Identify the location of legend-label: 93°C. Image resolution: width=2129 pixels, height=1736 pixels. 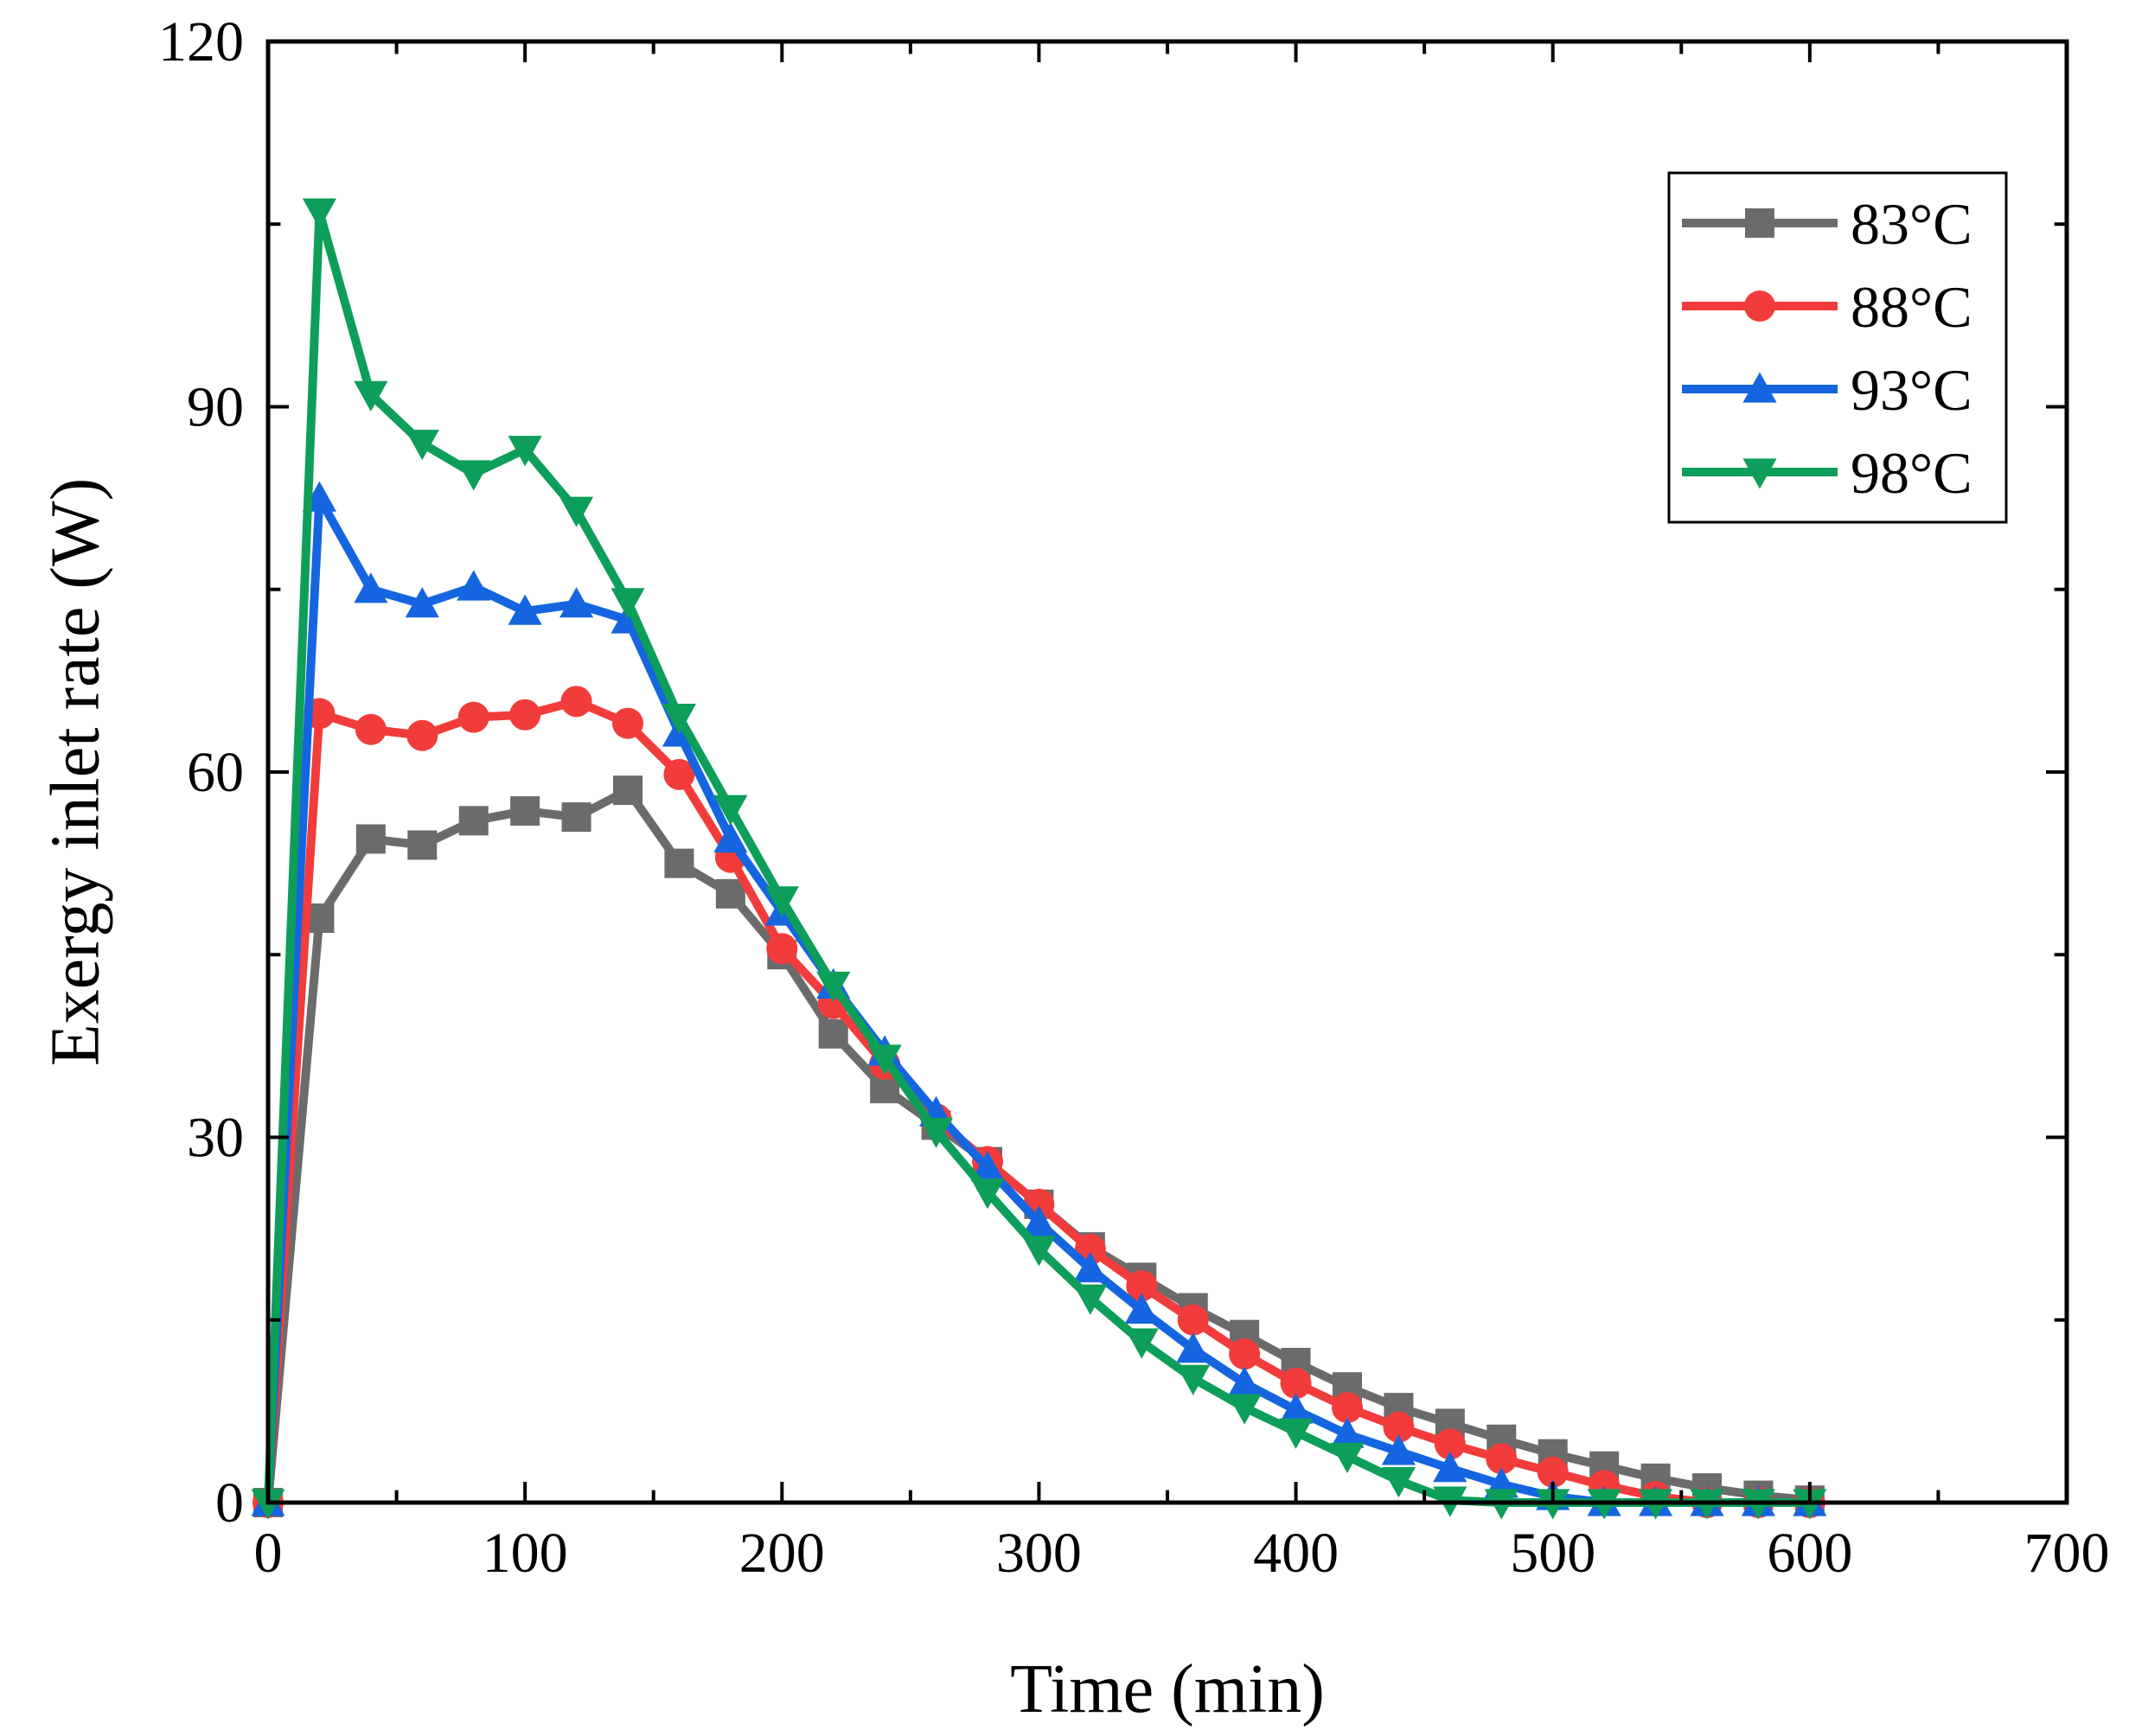
(1911, 390).